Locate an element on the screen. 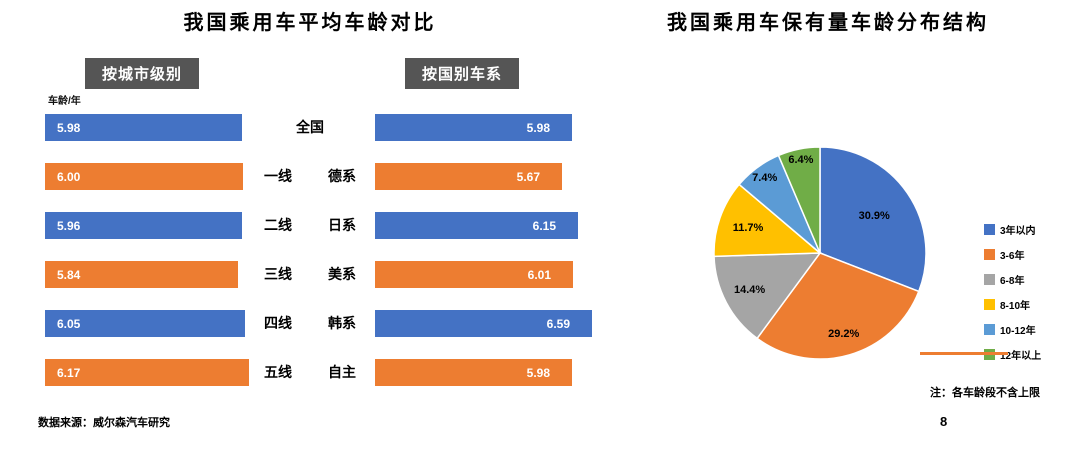  group-header-city-tier: 按城市级别 is located at coordinates (142, 73).